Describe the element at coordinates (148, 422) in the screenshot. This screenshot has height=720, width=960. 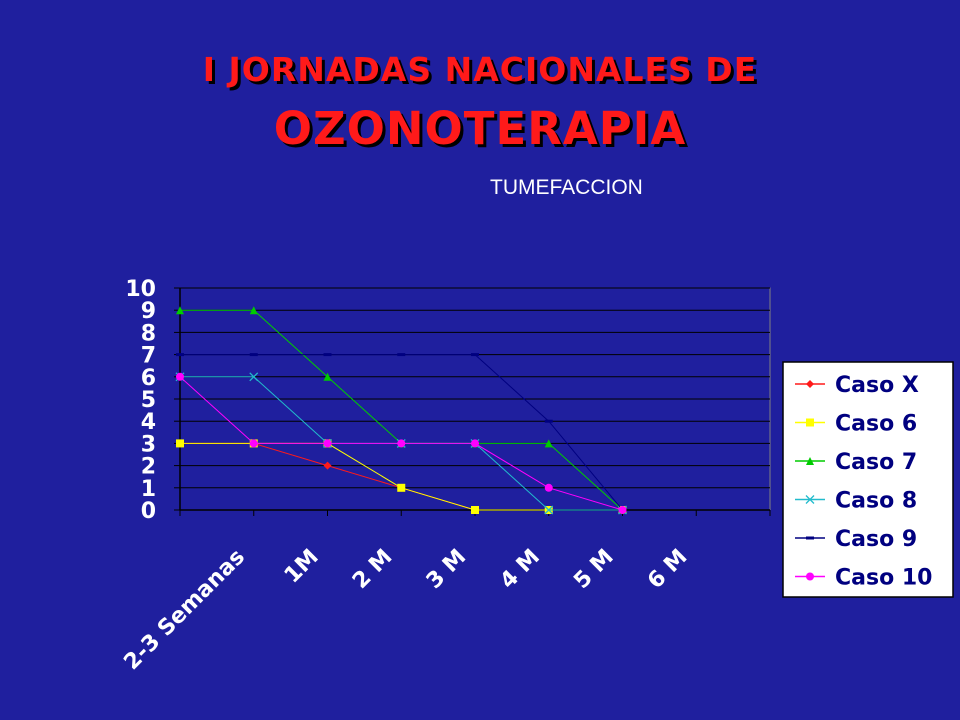
I see `y-tick-label: 4` at that location.